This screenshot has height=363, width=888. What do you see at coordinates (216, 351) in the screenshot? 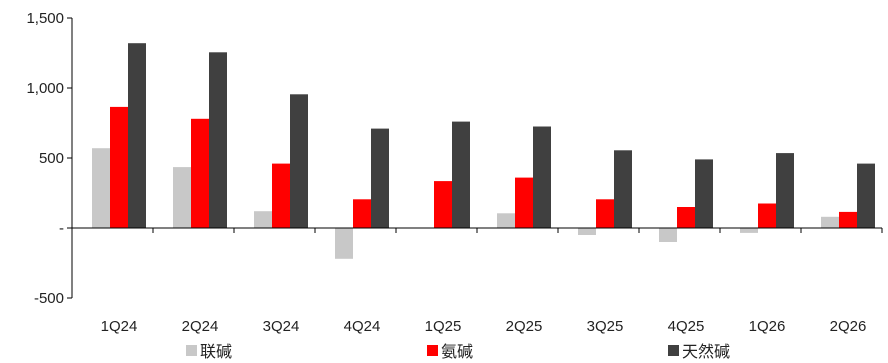
I see `legend-label-series-1: 联碱` at bounding box center [216, 351].